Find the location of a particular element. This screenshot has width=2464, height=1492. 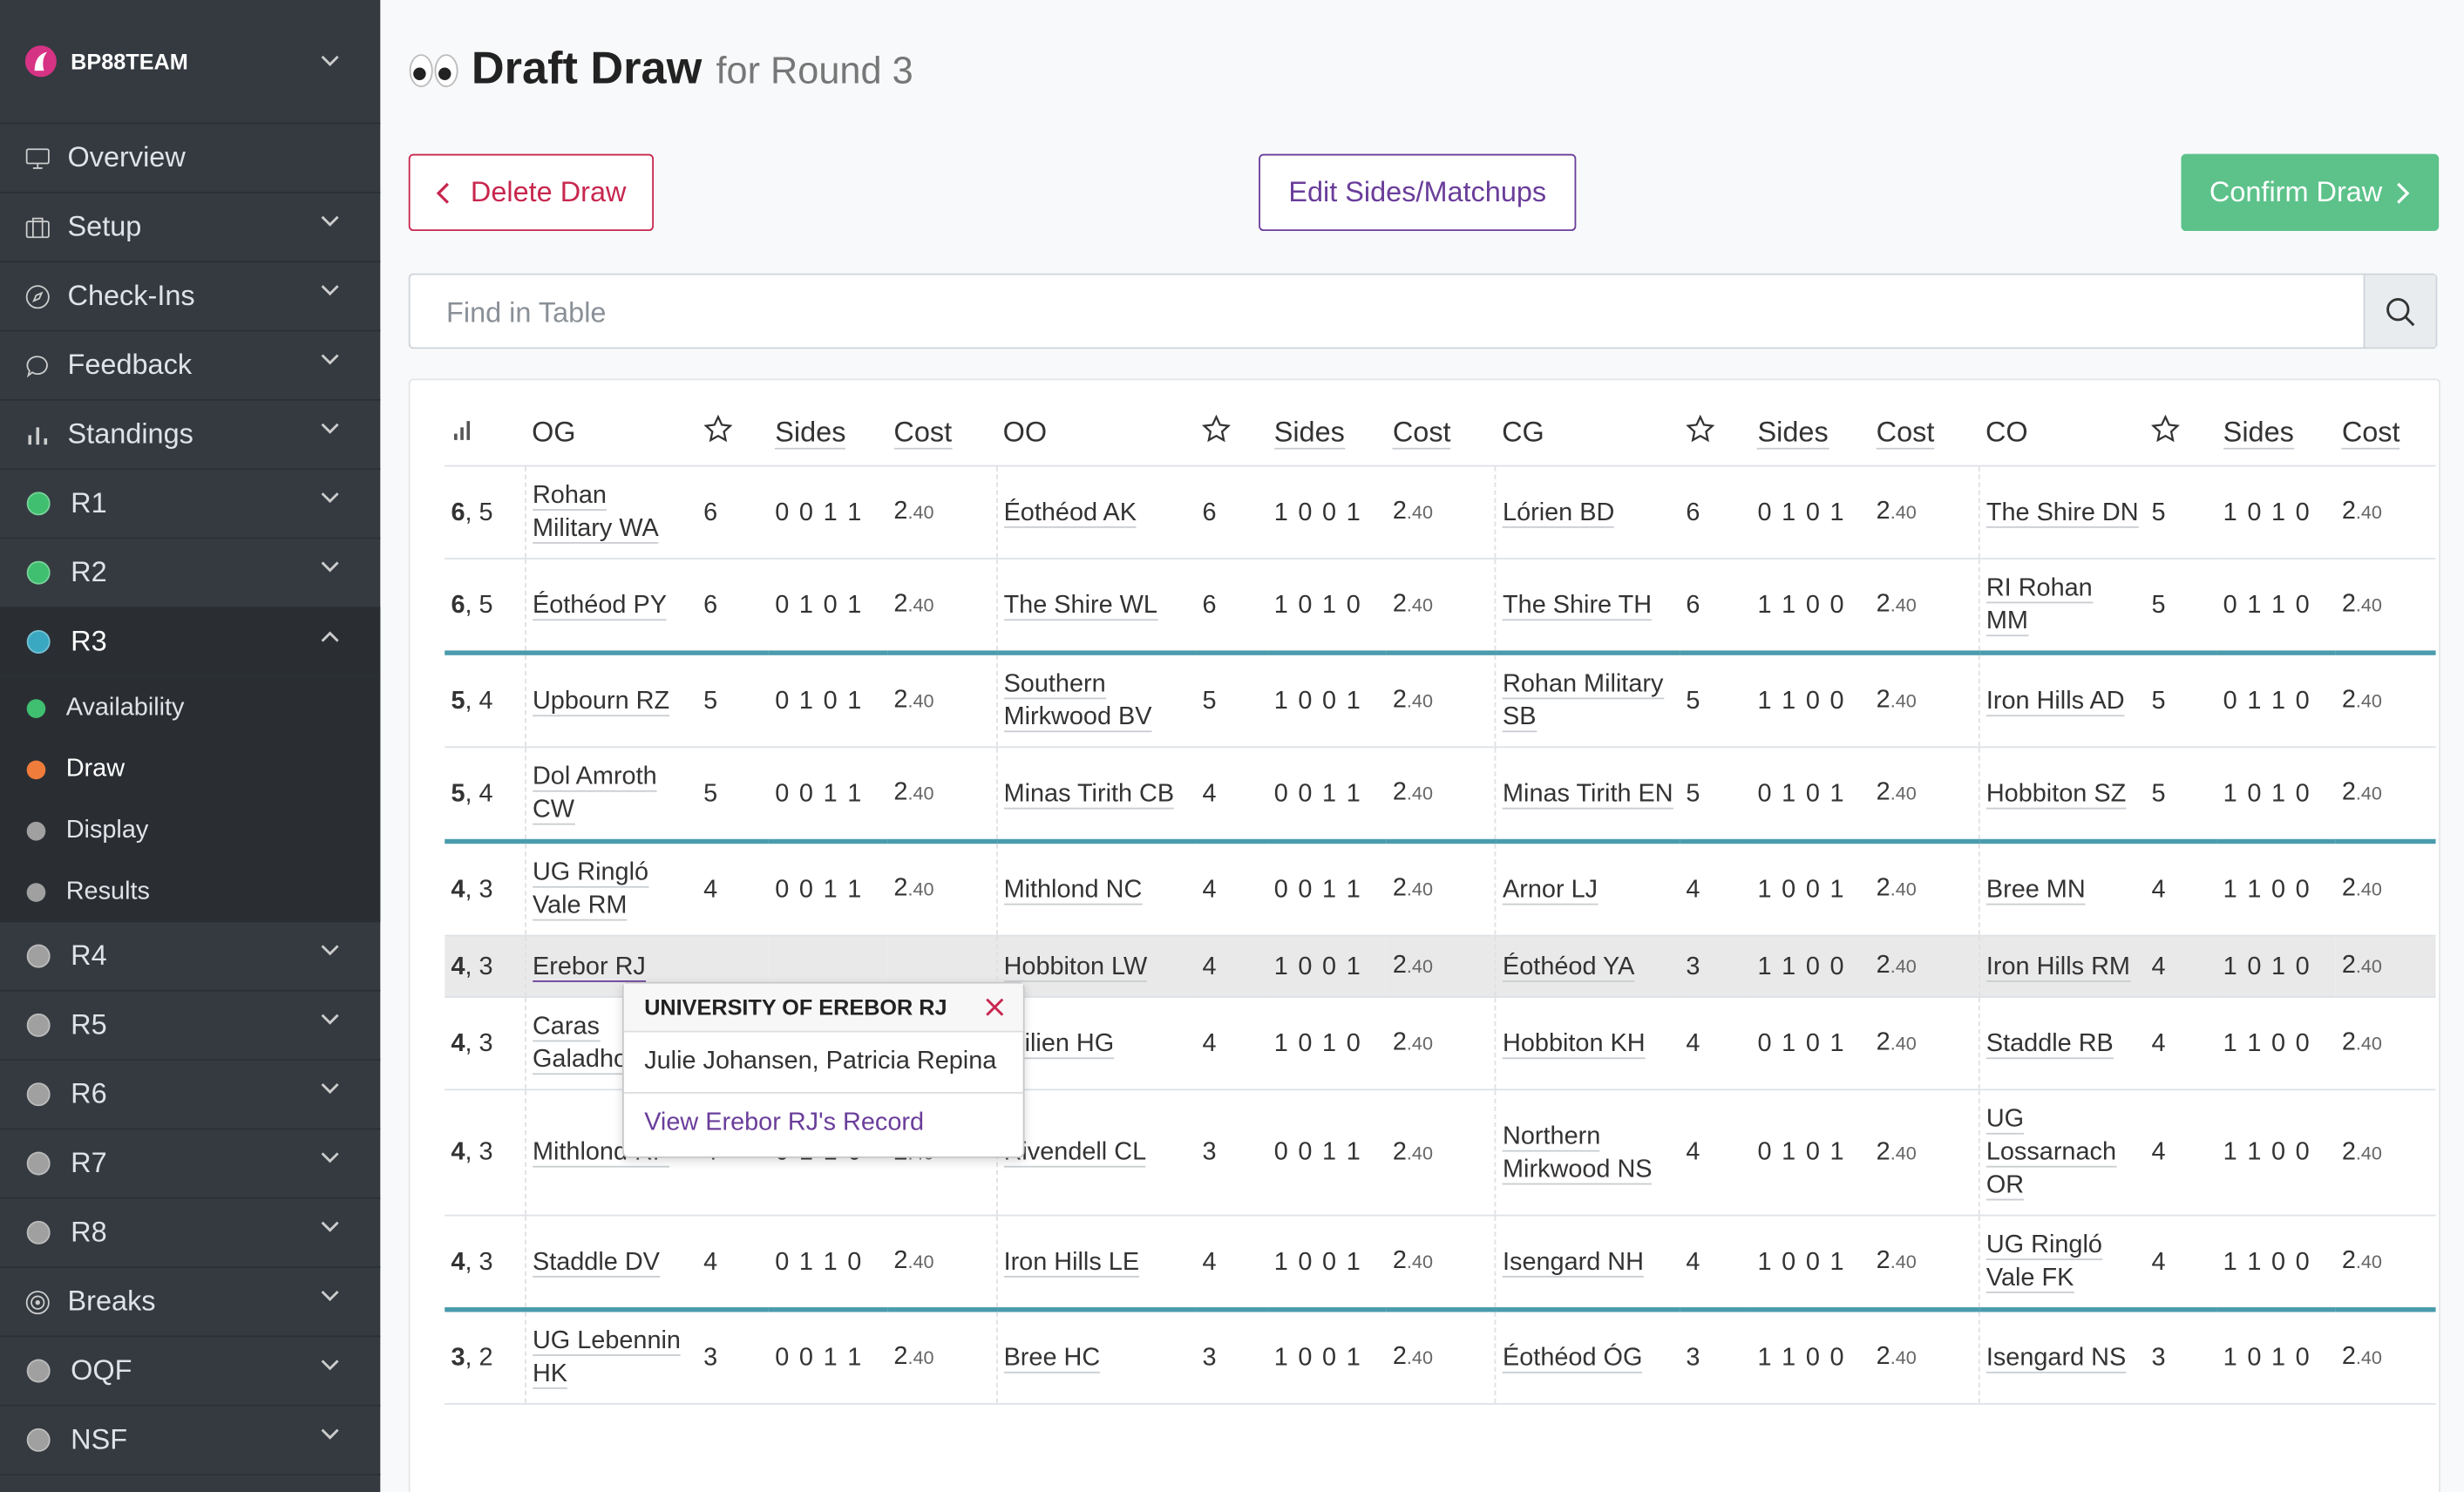

team-name: Éothéod PY is located at coordinates (599, 606).